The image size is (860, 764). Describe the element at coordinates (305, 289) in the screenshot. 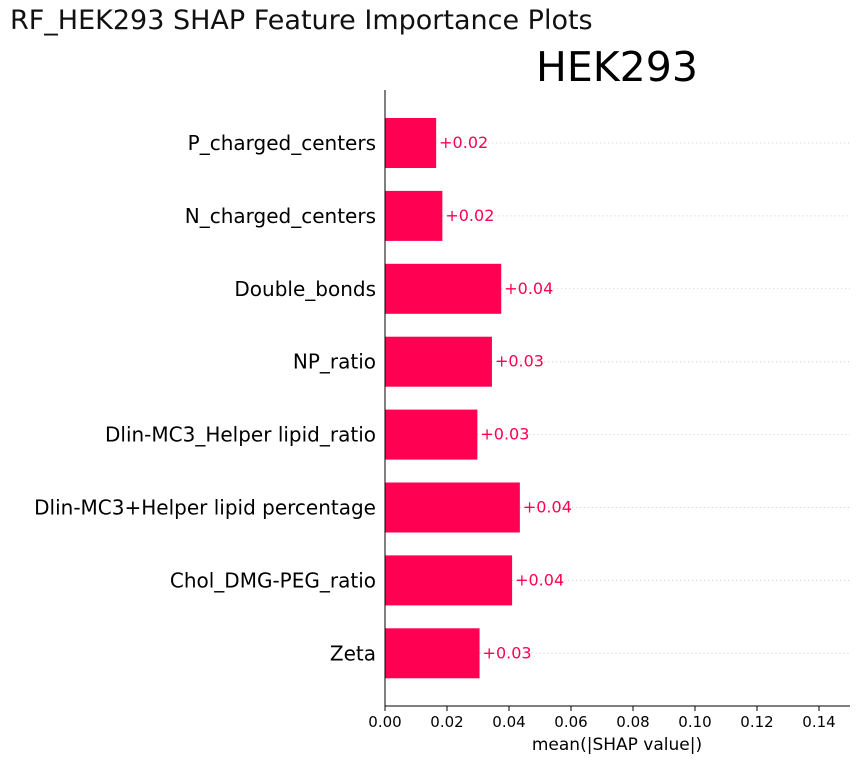

I see `feature-label: Double_bonds` at that location.